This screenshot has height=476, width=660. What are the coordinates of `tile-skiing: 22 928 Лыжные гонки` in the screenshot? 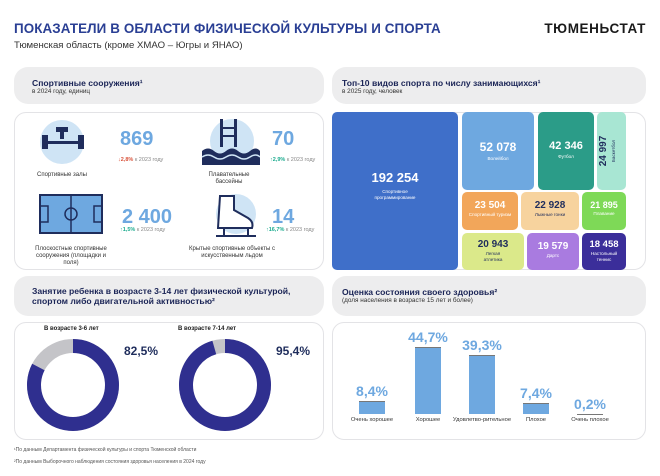 It's located at (550, 211).